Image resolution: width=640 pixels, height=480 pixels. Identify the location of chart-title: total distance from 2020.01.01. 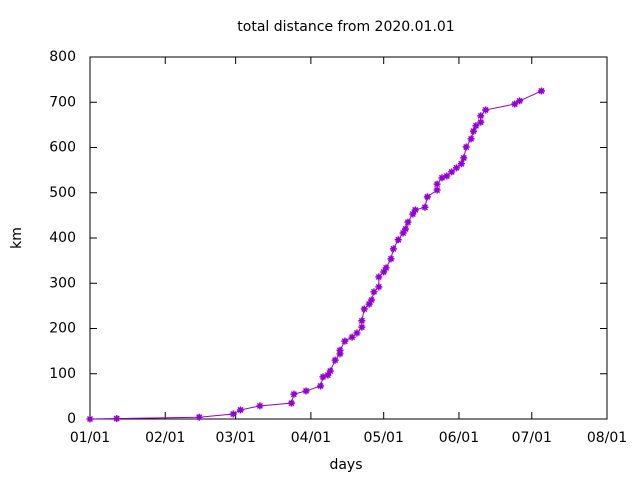
(345, 27).